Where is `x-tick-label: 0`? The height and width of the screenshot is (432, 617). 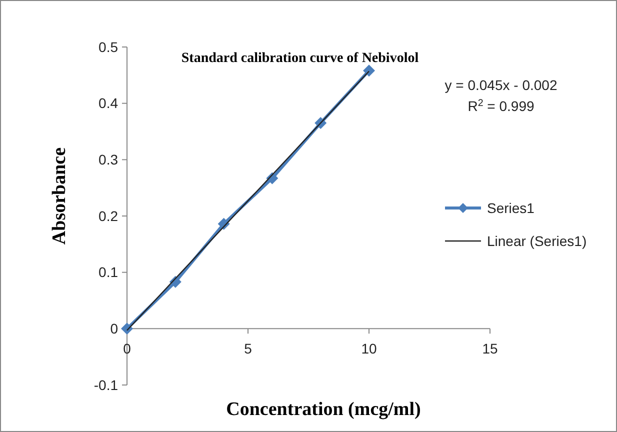
x-tick-label: 0 is located at coordinates (127, 348).